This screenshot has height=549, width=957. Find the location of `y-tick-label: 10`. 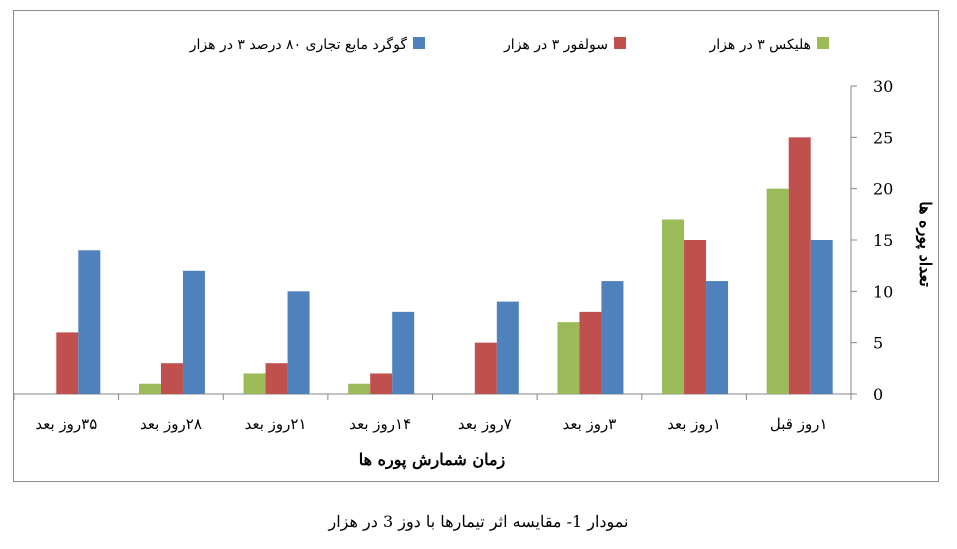

y-tick-label: 10 is located at coordinates (883, 291).